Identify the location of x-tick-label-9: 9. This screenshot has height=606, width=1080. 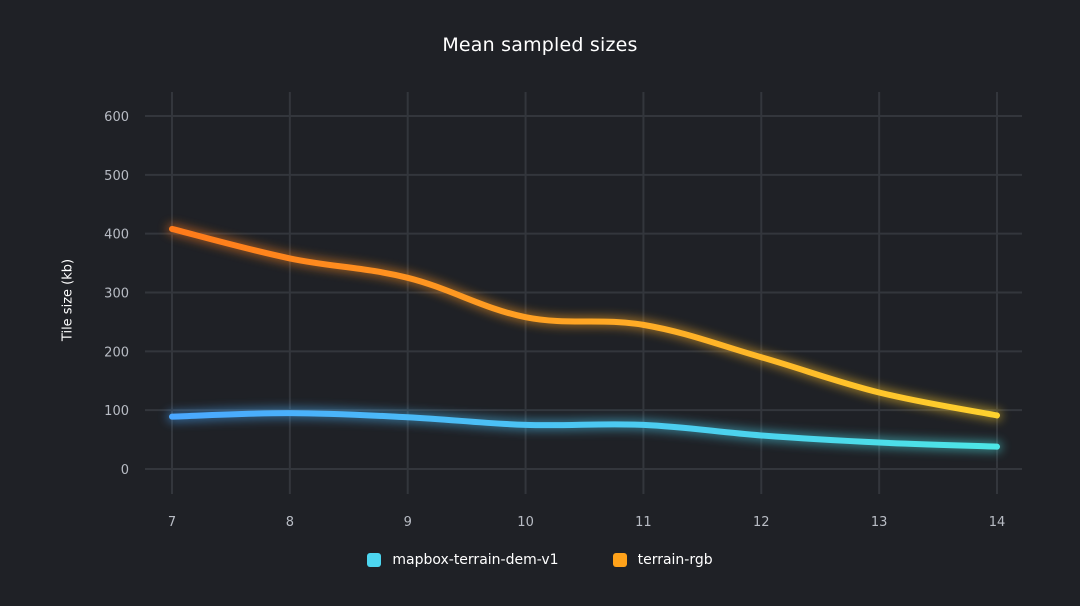
(408, 522).